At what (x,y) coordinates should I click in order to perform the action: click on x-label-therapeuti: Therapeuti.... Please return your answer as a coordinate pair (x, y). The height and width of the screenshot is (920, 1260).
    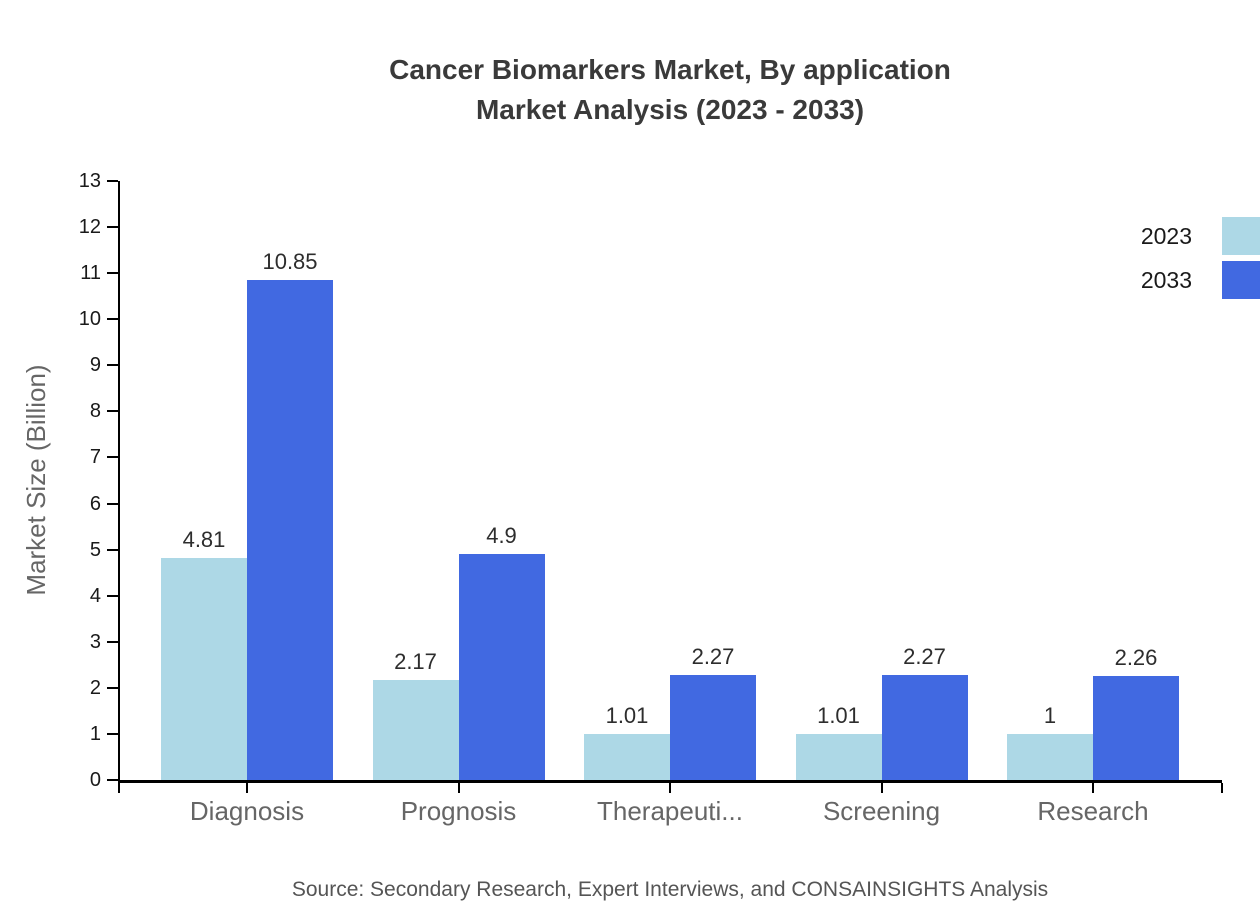
    Looking at the image, I should click on (670, 811).